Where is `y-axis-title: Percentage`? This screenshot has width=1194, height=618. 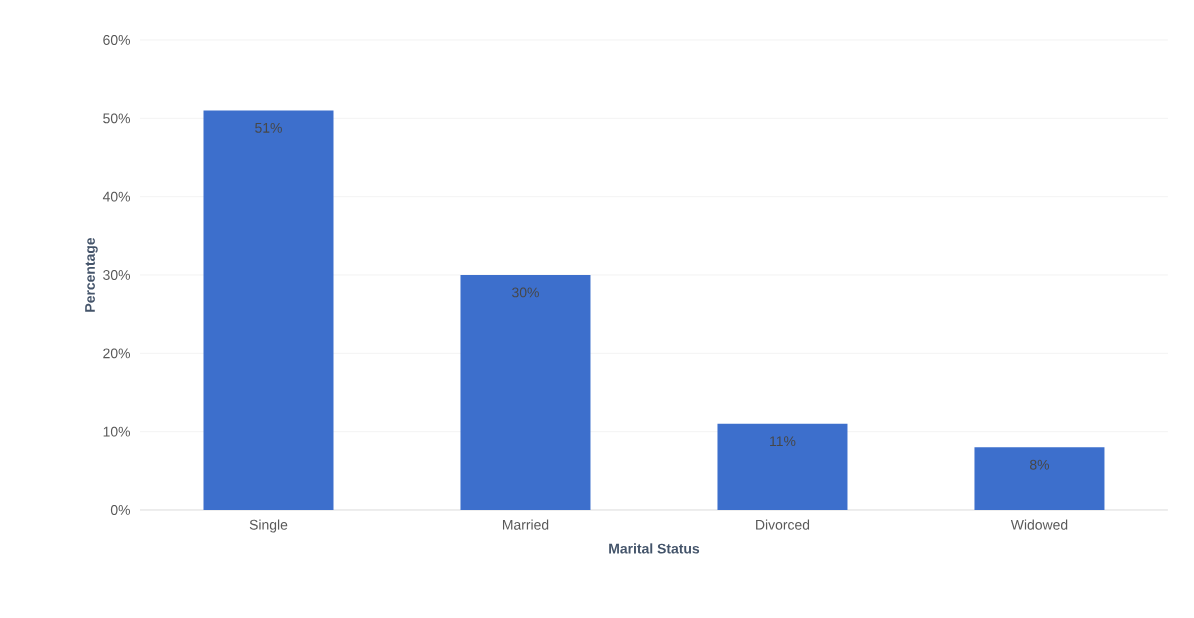 y-axis-title: Percentage is located at coordinates (91, 274).